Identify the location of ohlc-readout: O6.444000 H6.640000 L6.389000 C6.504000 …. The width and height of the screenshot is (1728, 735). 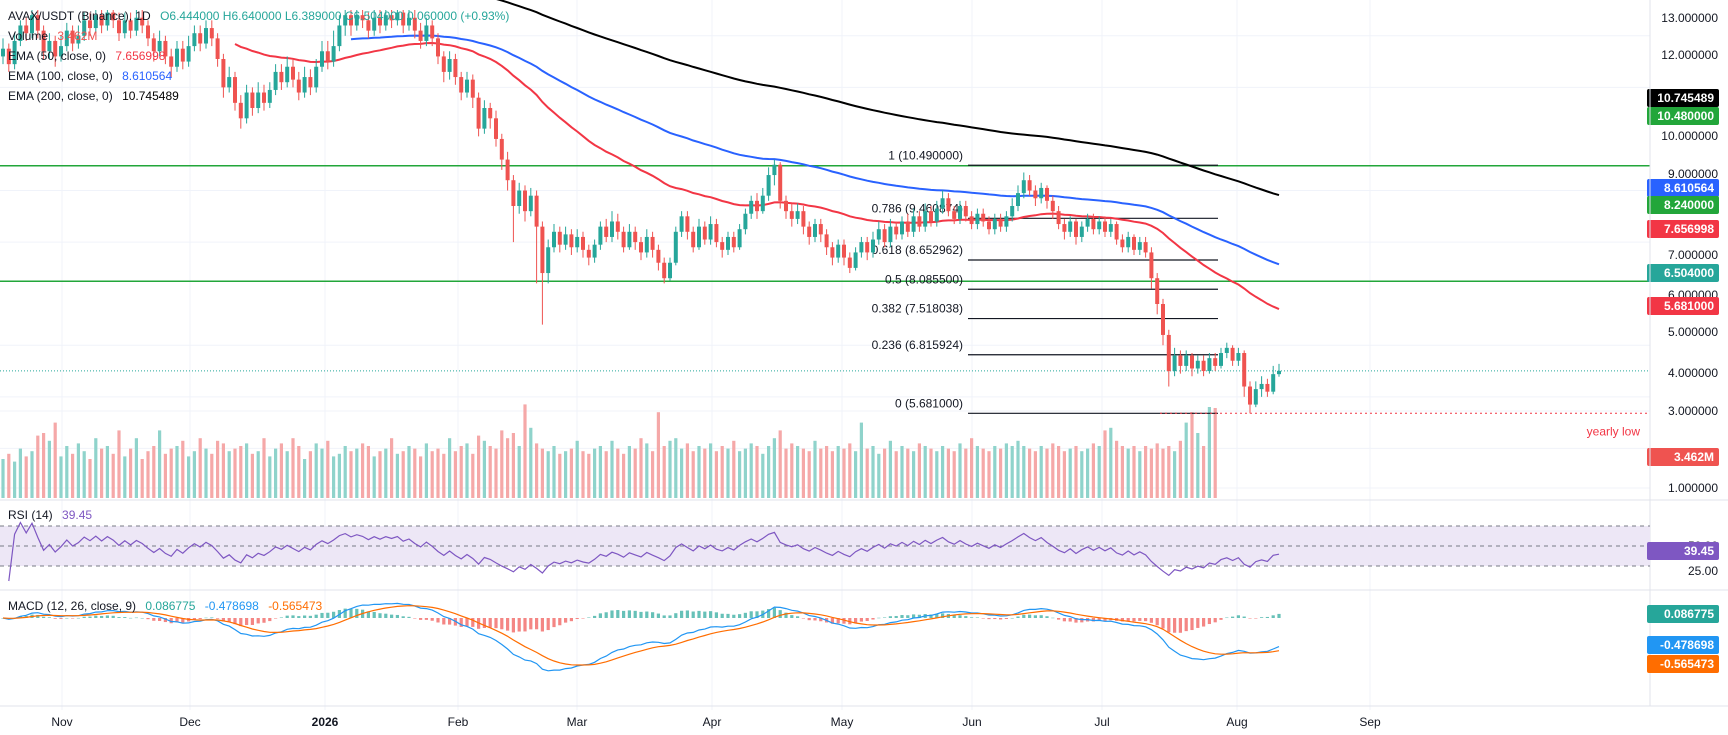
(335, 16).